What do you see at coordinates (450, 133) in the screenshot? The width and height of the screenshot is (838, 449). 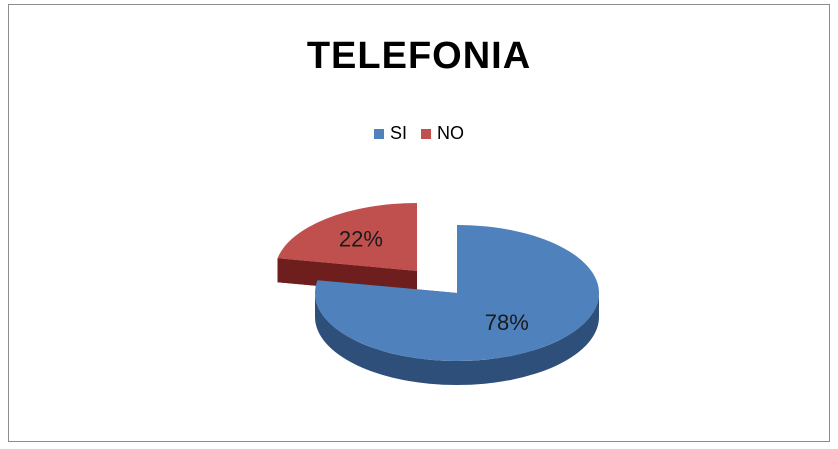 I see `legend-label-no: NO` at bounding box center [450, 133].